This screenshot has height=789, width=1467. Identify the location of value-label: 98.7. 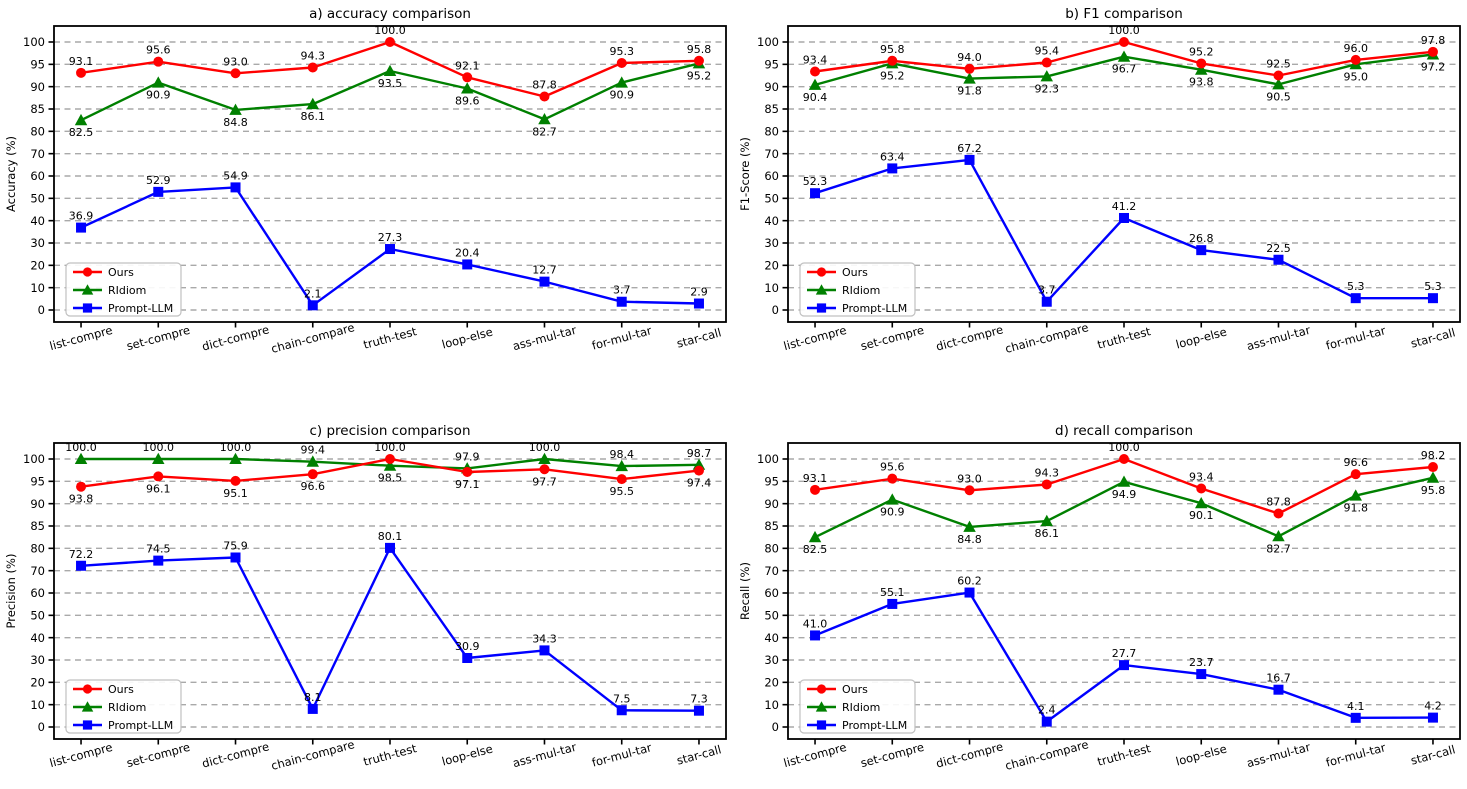
(699, 452).